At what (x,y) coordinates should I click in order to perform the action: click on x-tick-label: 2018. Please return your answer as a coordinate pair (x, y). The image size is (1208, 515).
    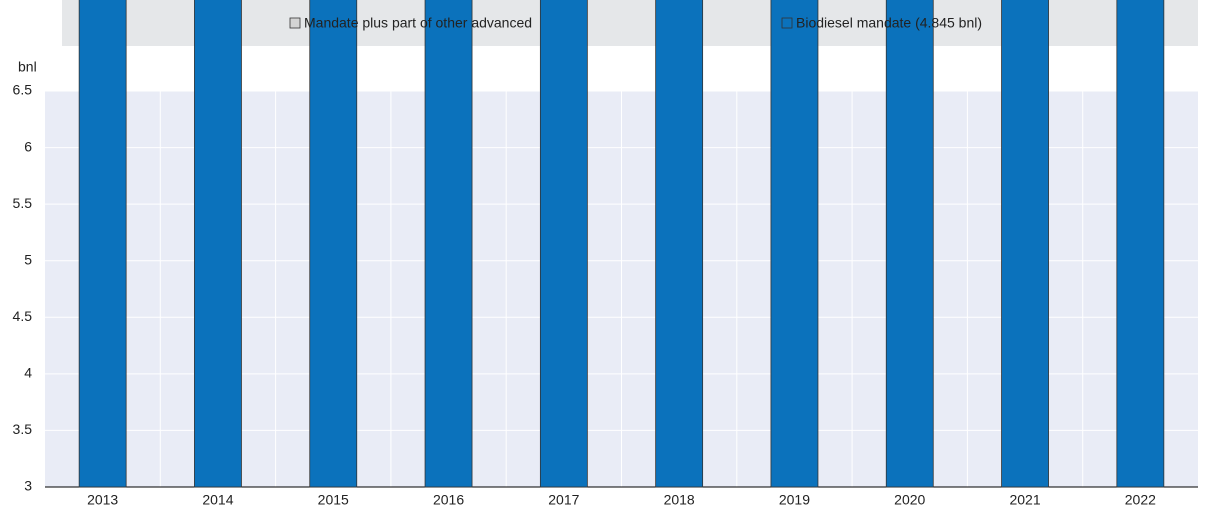
    Looking at the image, I should click on (679, 500).